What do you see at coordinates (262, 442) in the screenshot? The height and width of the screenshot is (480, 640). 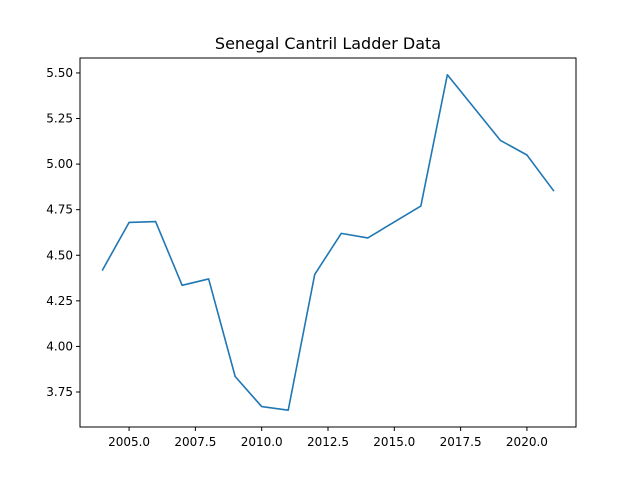 I see `x-tick-label: 2010.0` at bounding box center [262, 442].